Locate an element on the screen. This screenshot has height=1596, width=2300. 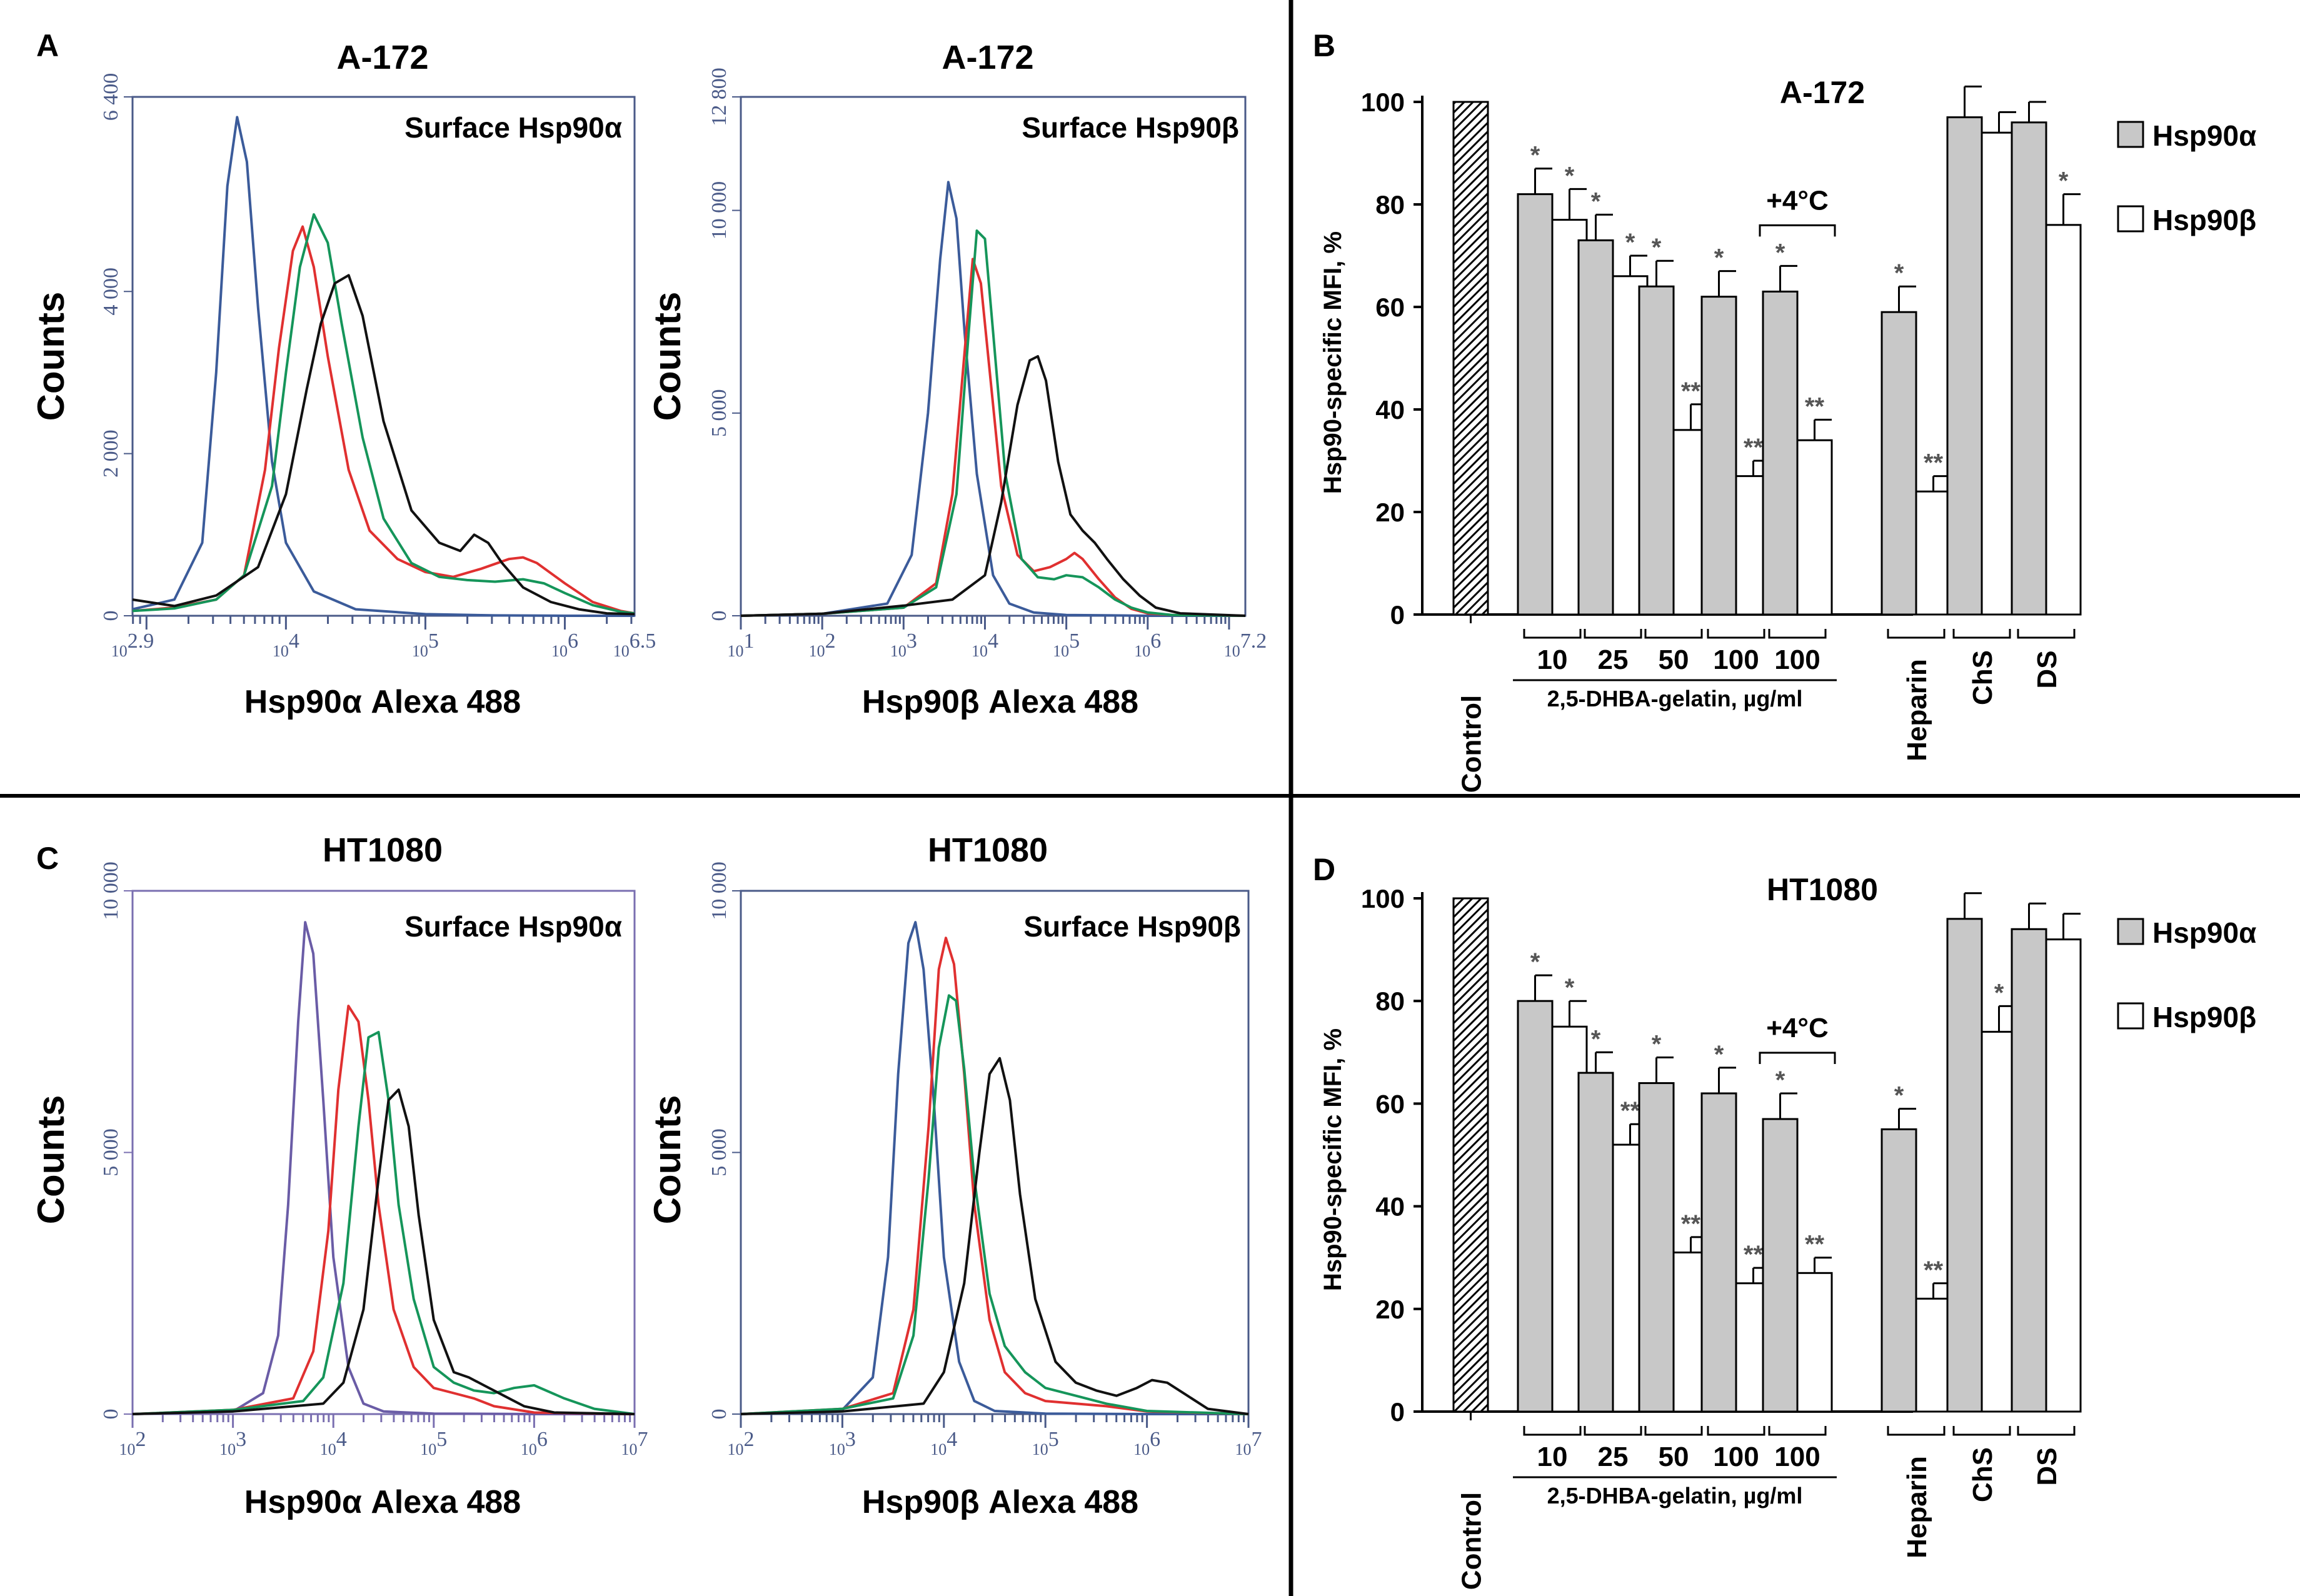
y-tick-label: 12 800 is located at coordinates (719, 97).